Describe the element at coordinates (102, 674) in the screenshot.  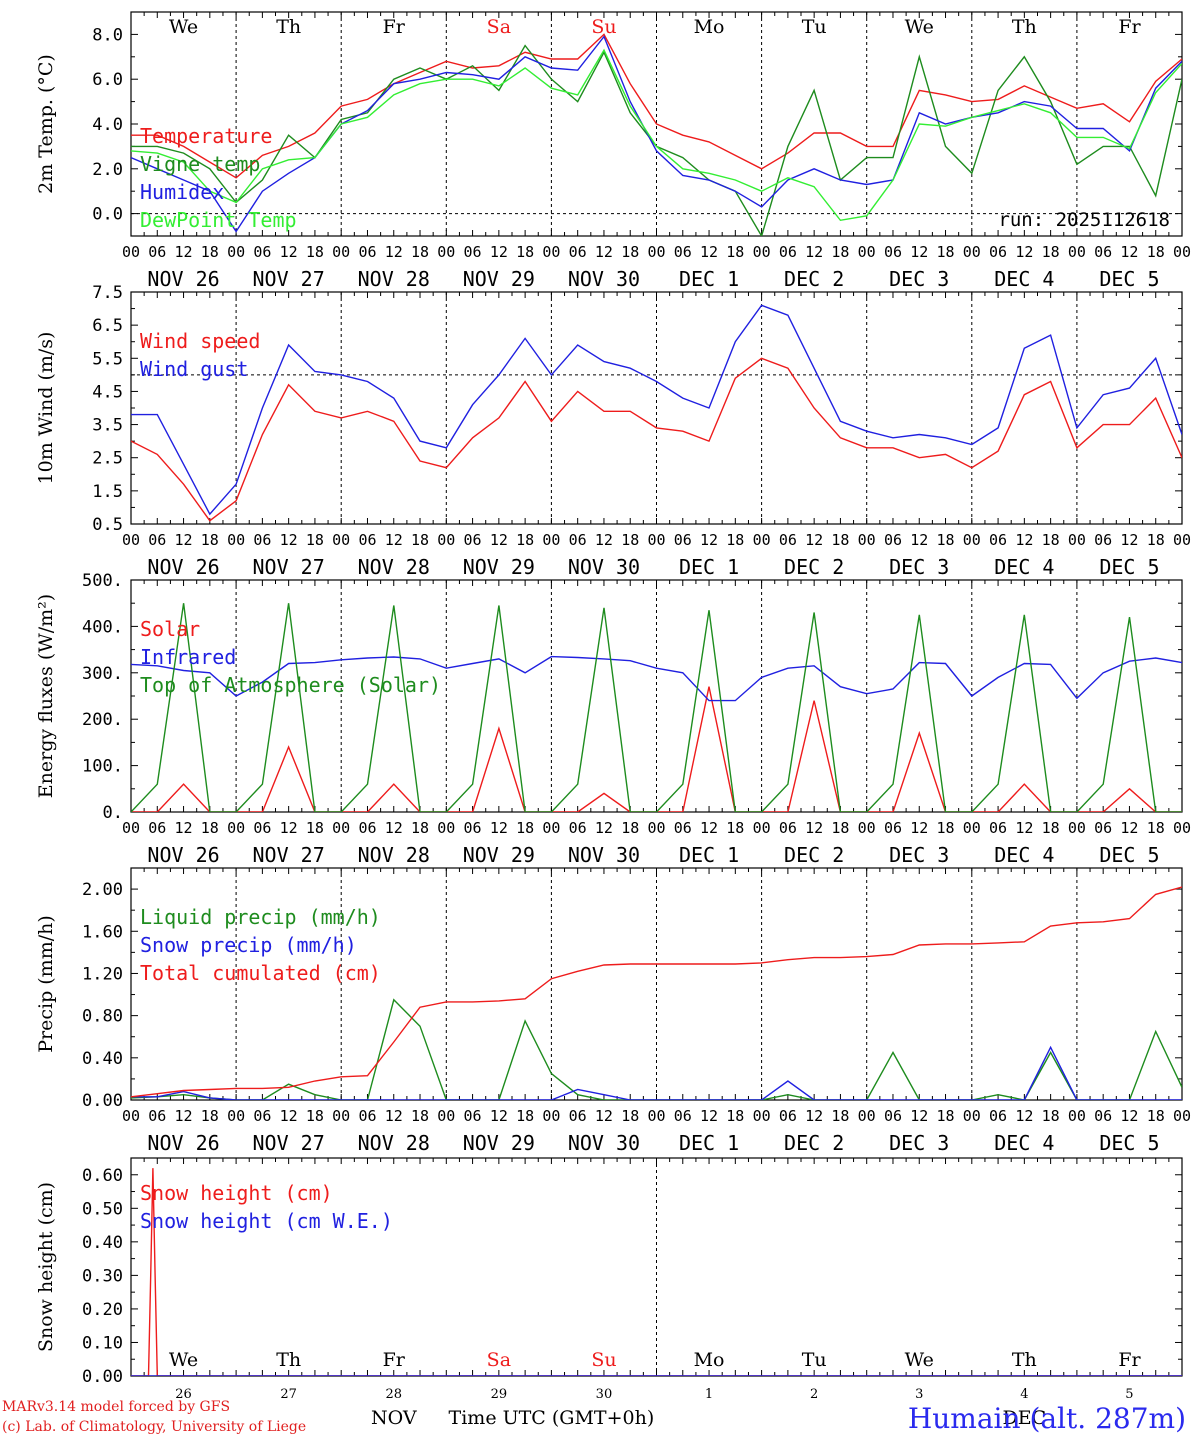
I see `y-tick-label: 300.` at that location.